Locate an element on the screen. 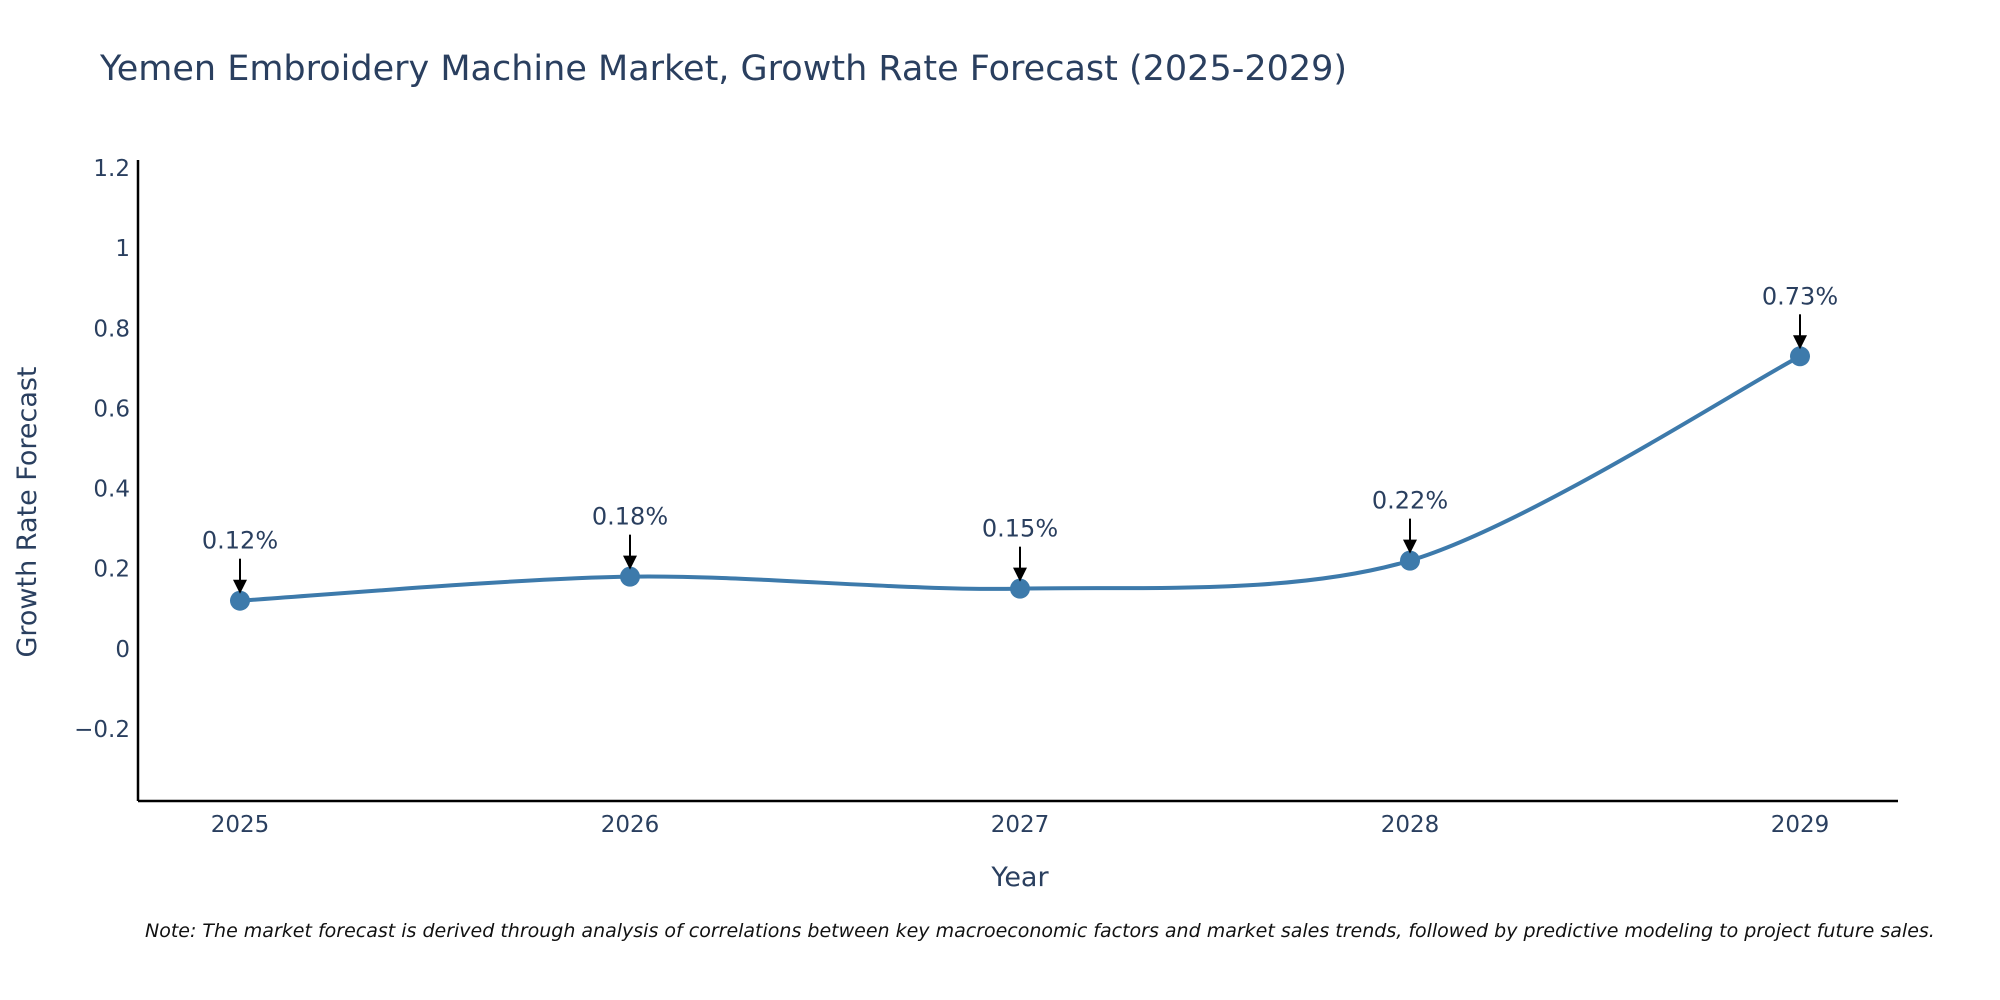 The image size is (2000, 1000). data-label: 0.15% is located at coordinates (1020, 529).